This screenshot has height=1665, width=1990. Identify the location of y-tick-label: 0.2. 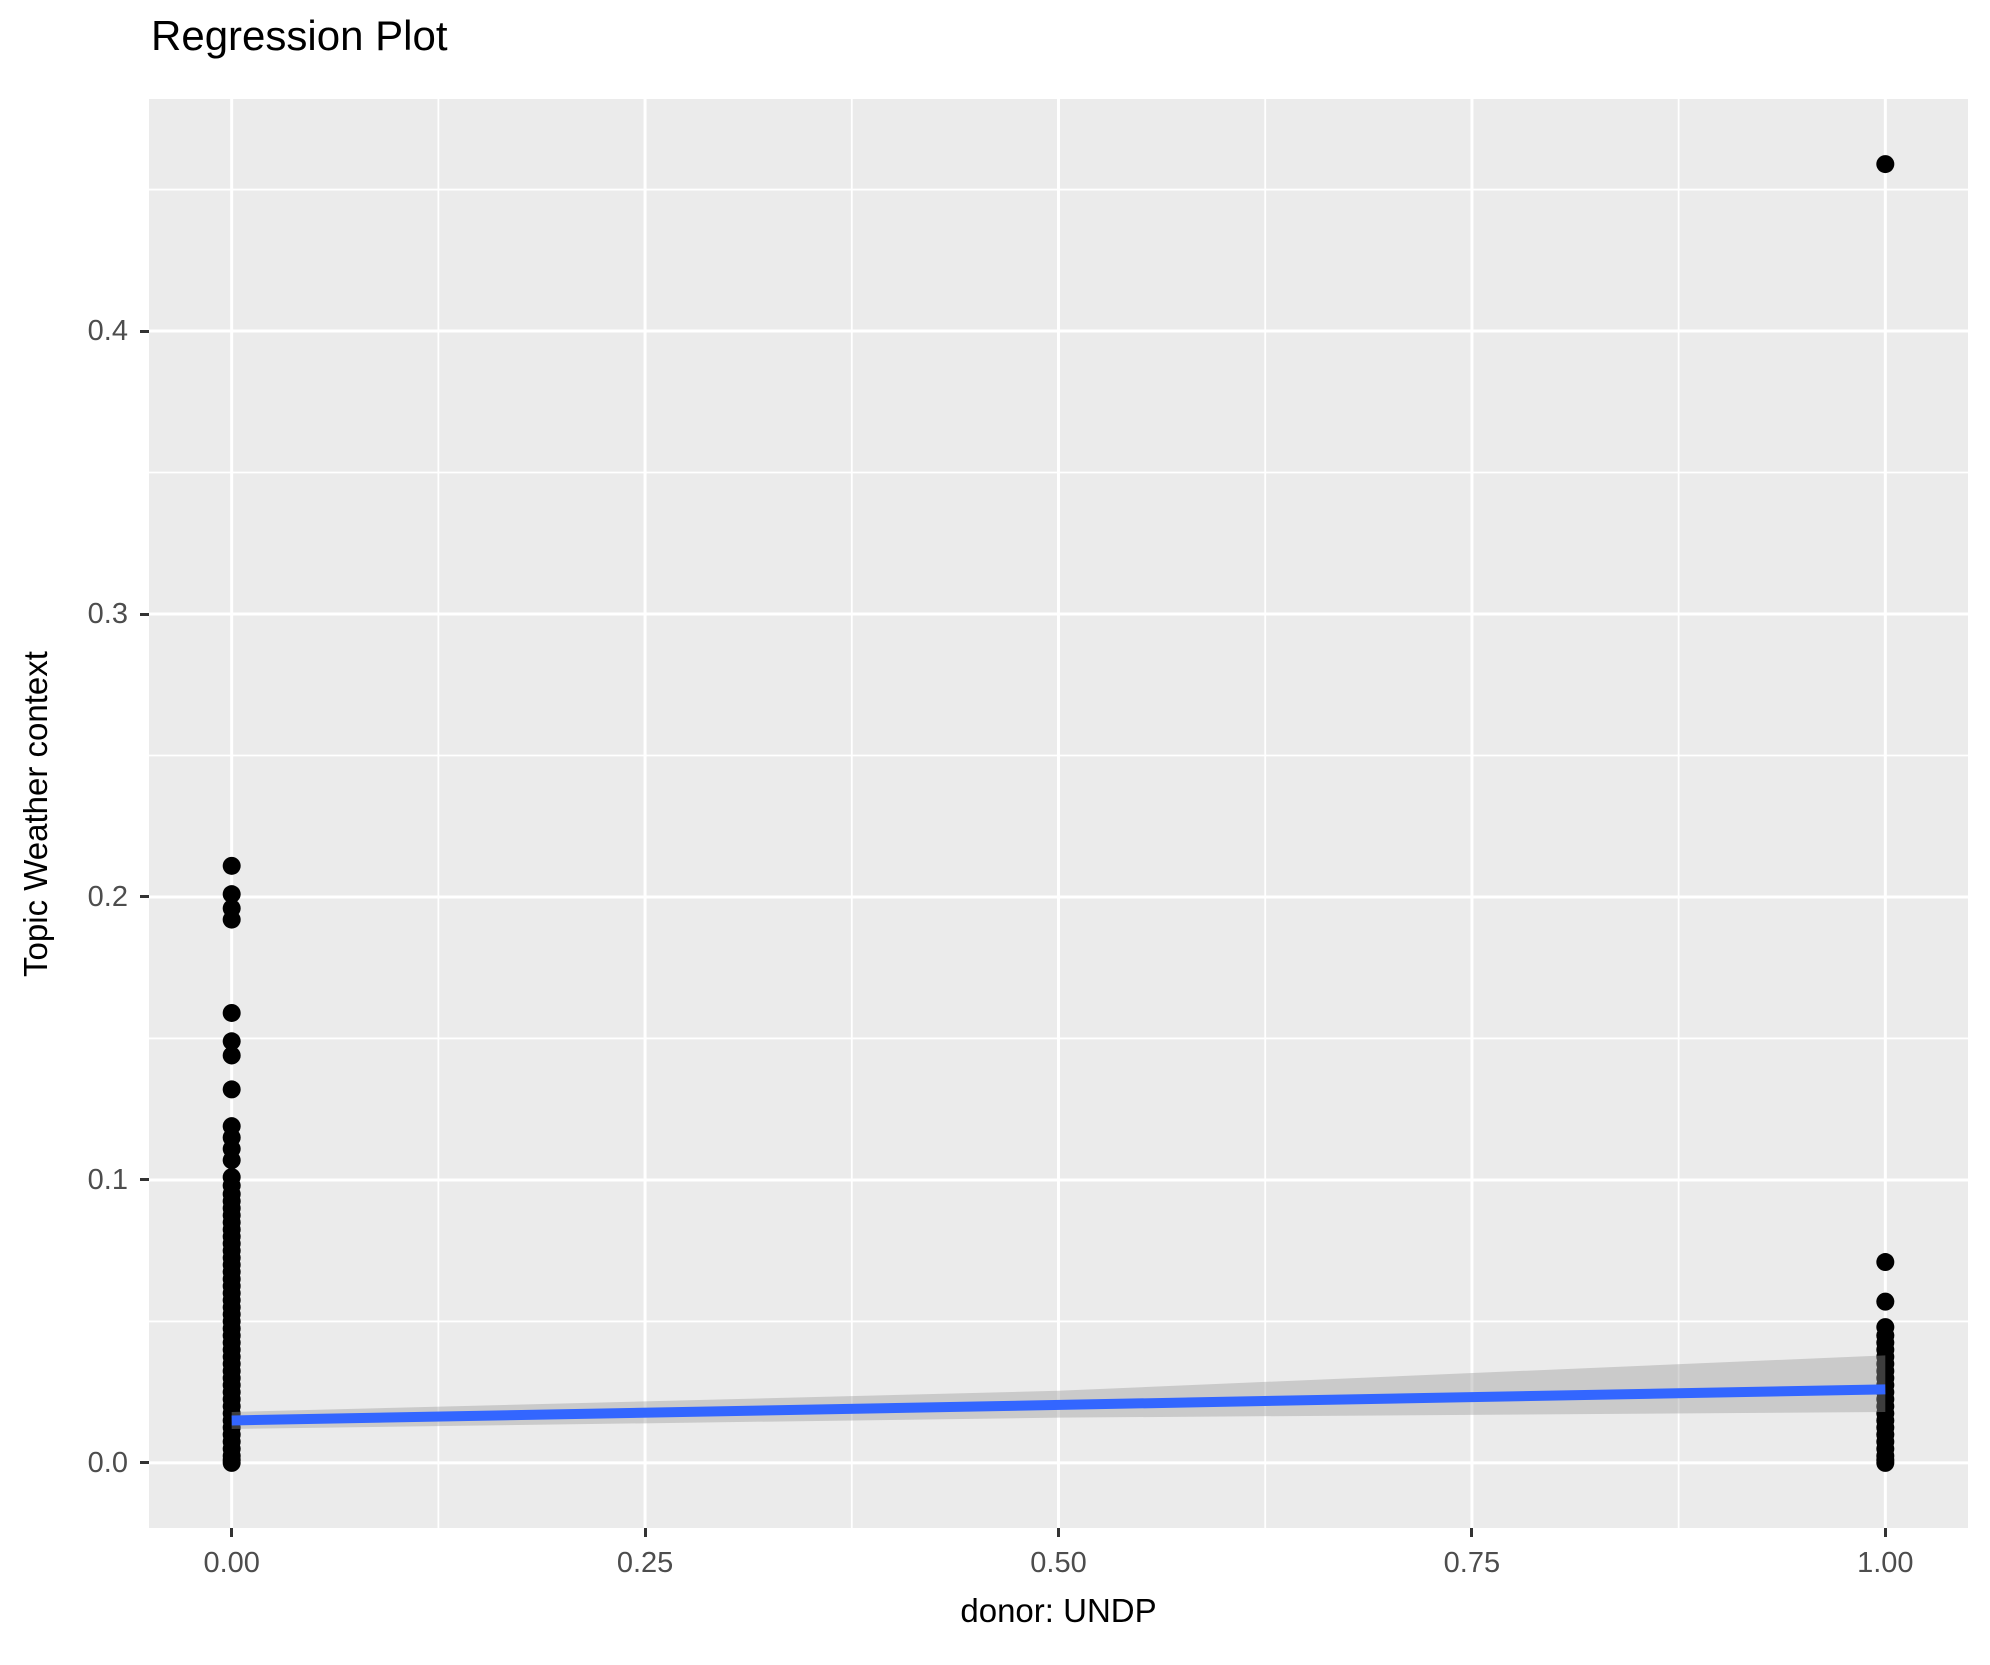
(107, 896).